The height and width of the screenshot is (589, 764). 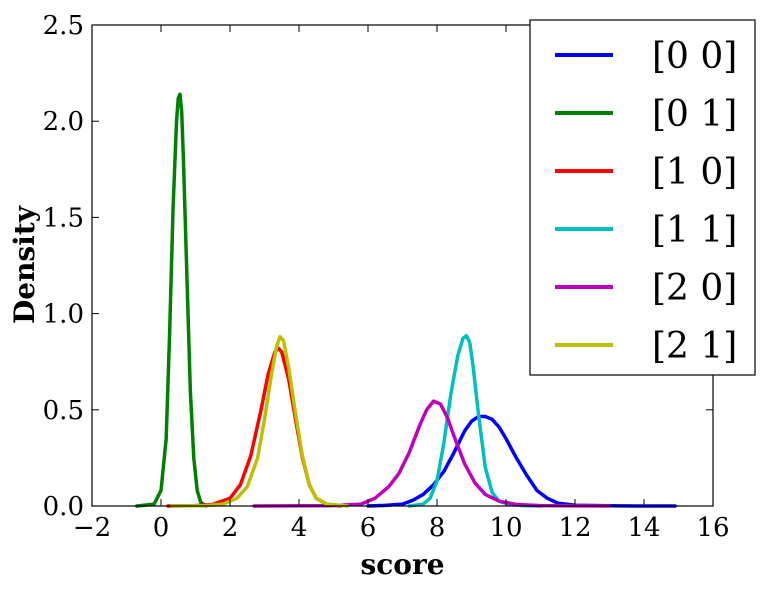 I want to click on x-tick-label: 10, so click(x=505, y=528).